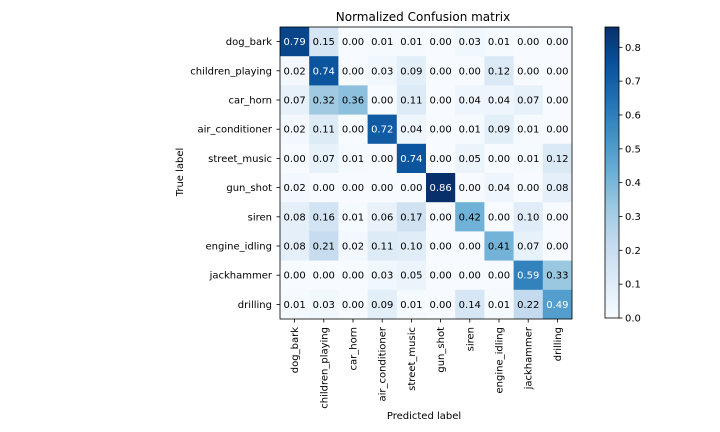 The image size is (720, 432). I want to click on colorbar-ticks: 0.0 0.1 0.2 0.3 0.4 0.5 0.6 0.7 0.8, so click(630, 184).